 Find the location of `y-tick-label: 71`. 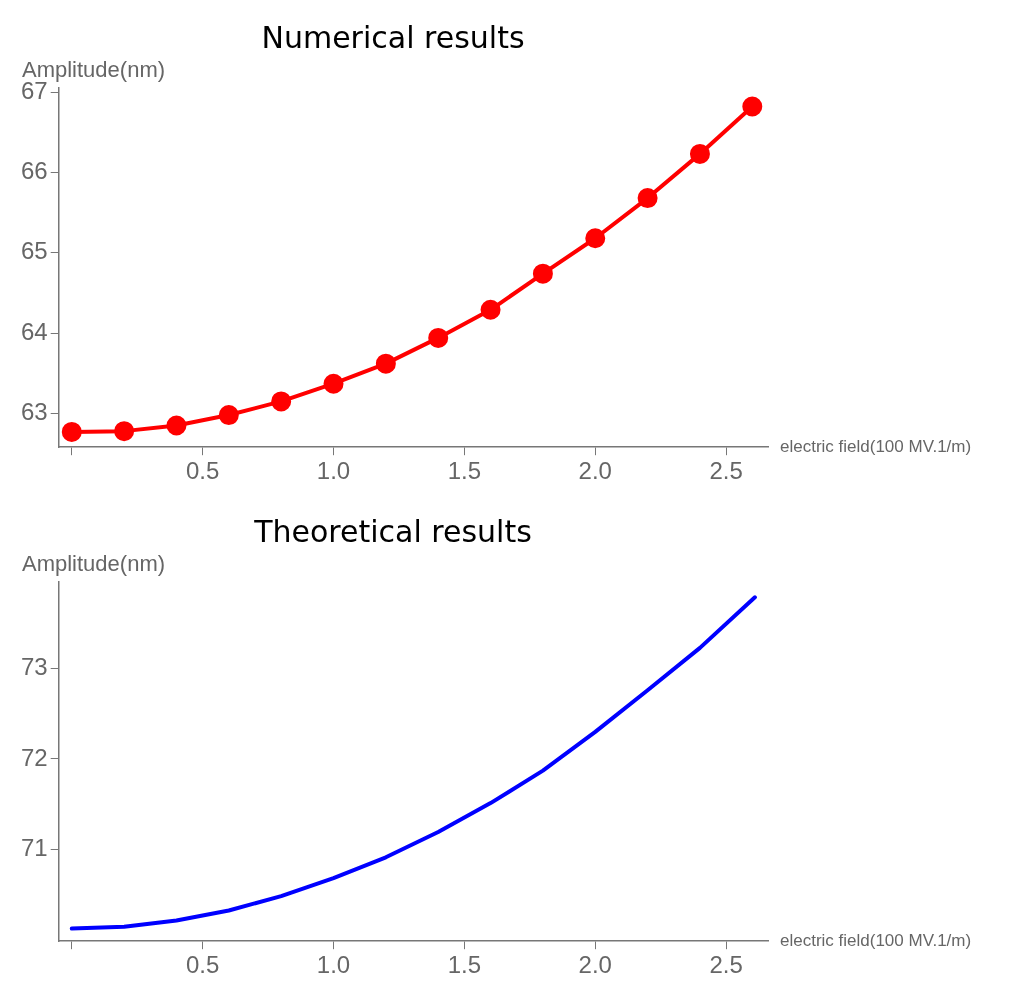

y-tick-label: 71 is located at coordinates (34, 847).